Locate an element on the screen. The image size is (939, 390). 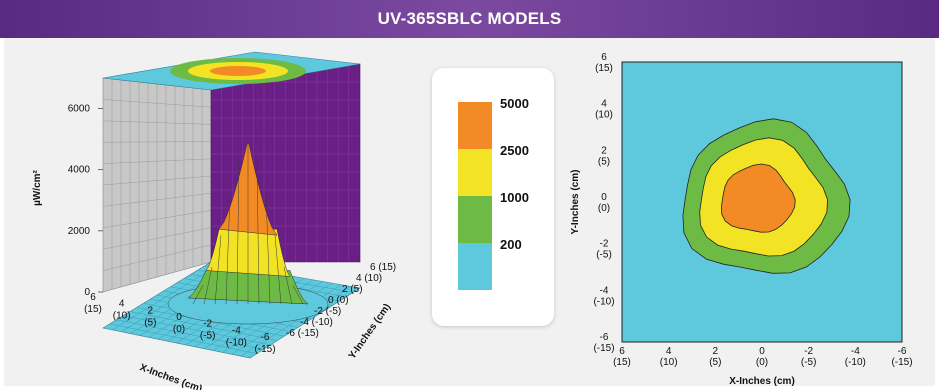
y-tick-label: 4 (10) is located at coordinates (369, 278).